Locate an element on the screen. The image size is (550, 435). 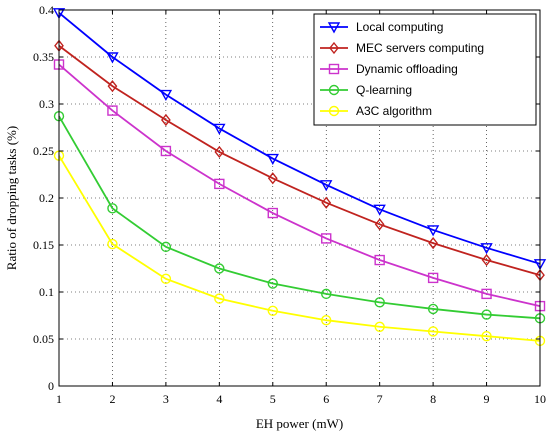
legend-item: Dynamic offloading is located at coordinates (389, 69).